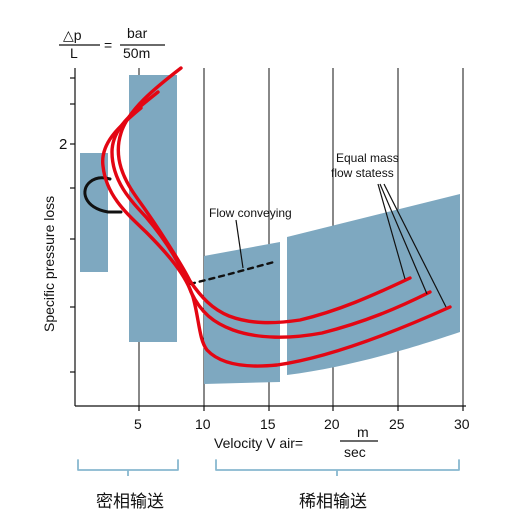 This screenshot has width=513, height=531. What do you see at coordinates (268, 424) in the screenshot?
I see `x-tick-label-15: 15` at bounding box center [268, 424].